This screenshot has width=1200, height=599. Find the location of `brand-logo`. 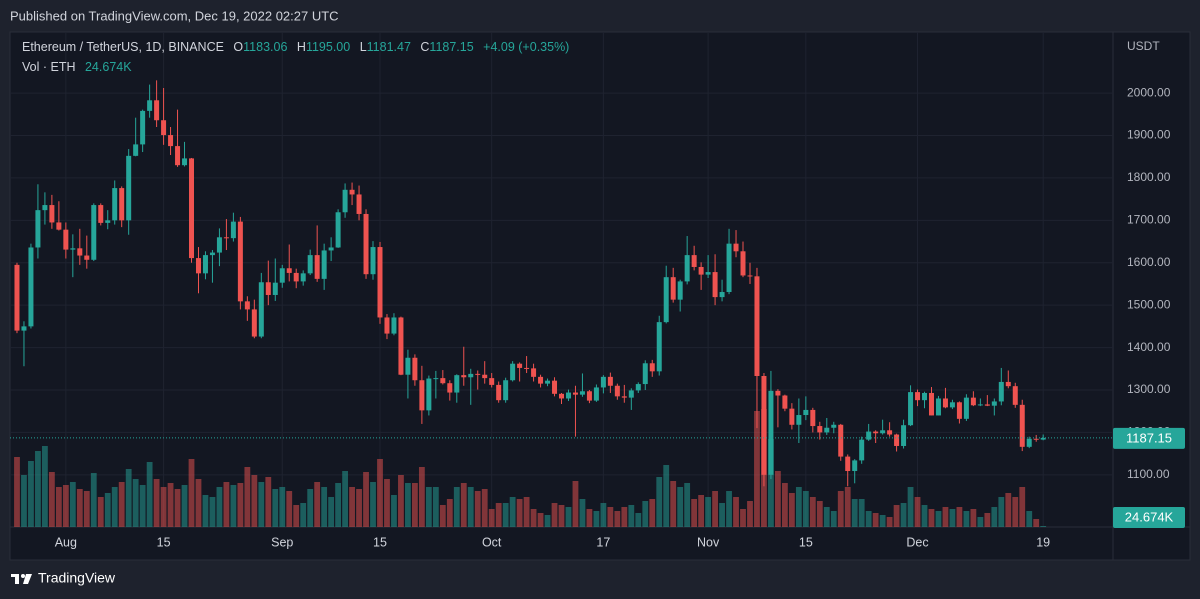

brand-logo is located at coordinates (21, 579).